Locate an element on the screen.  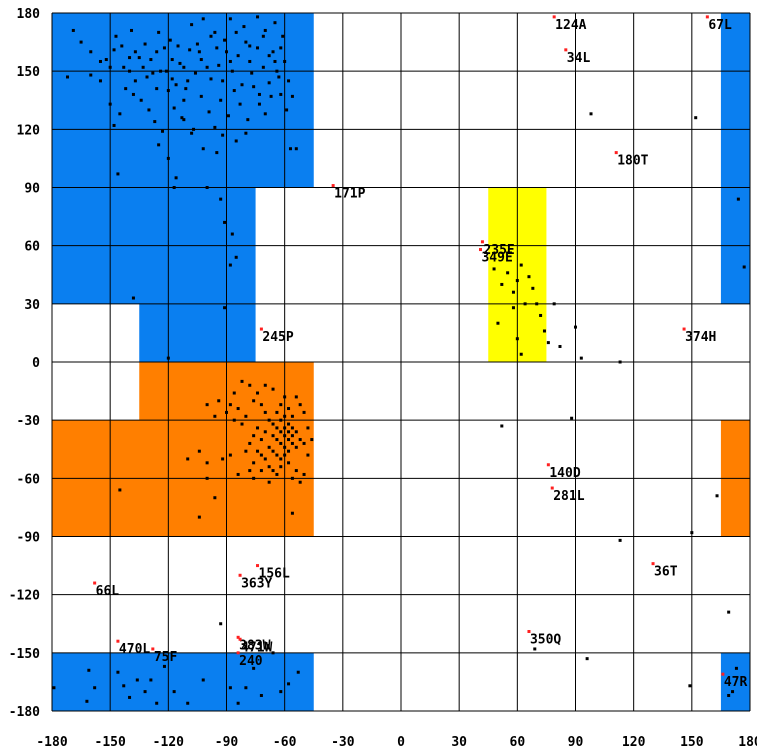
outlier-point-34L is located at coordinates (566, 50).